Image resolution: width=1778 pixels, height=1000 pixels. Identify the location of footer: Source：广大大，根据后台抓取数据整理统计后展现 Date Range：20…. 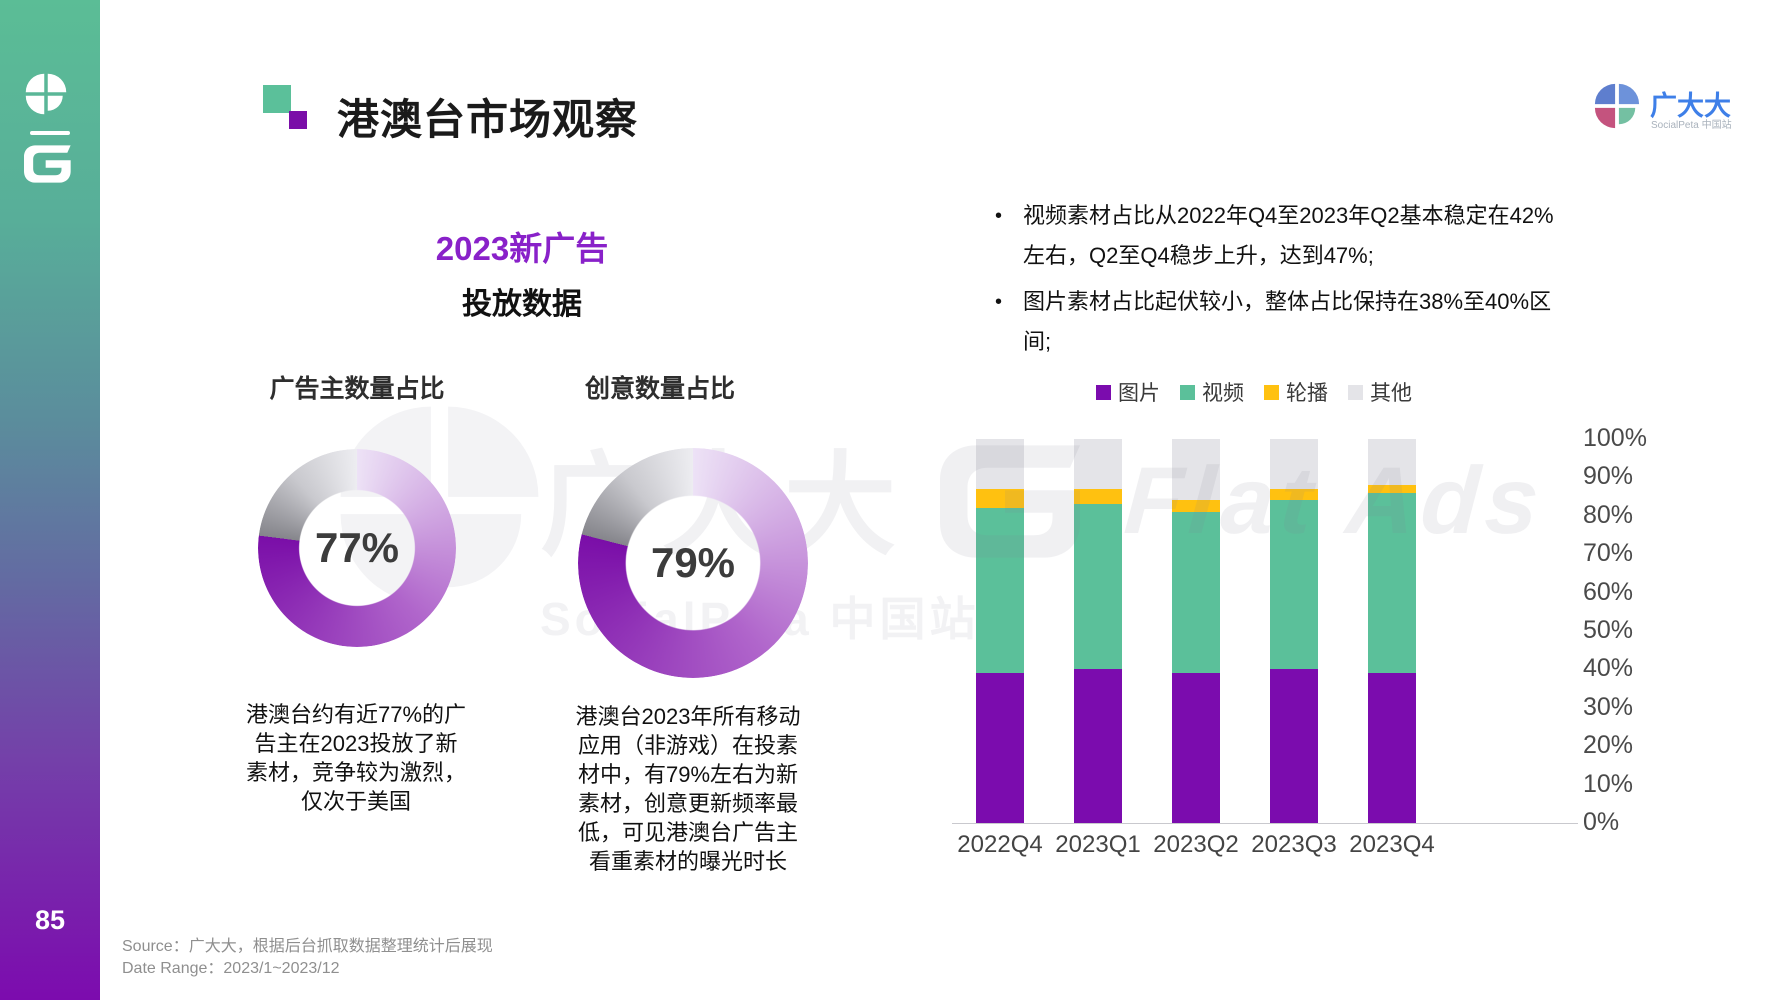
(307, 958).